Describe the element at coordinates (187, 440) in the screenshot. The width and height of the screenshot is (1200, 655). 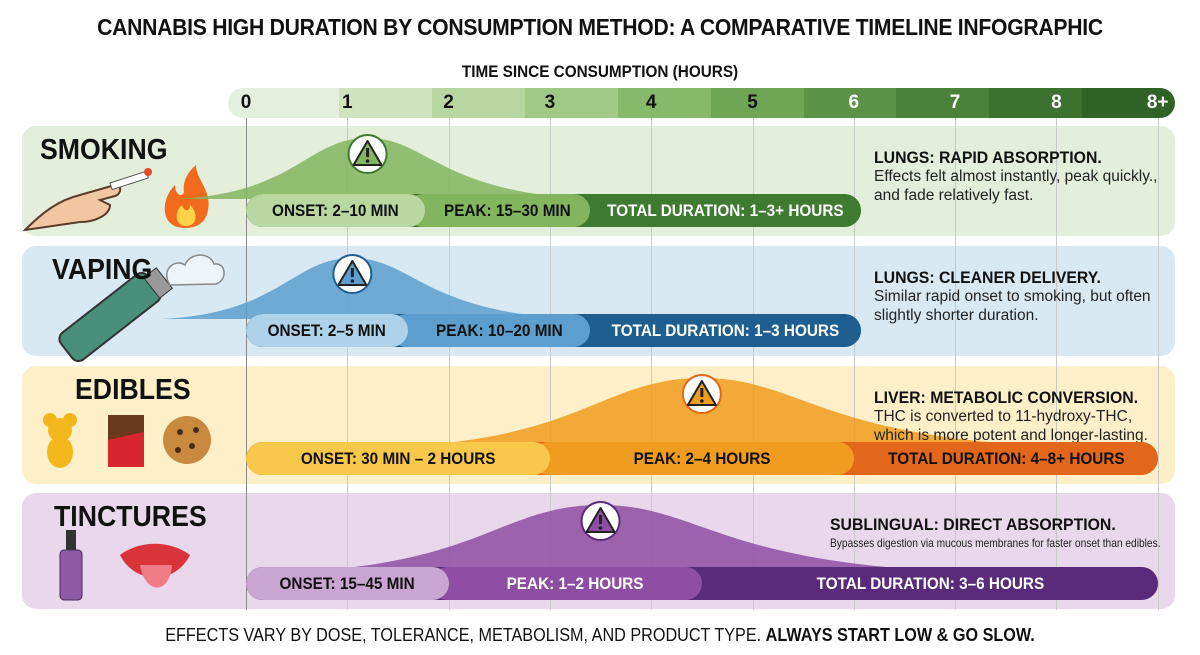
I see `cookie-icon` at that location.